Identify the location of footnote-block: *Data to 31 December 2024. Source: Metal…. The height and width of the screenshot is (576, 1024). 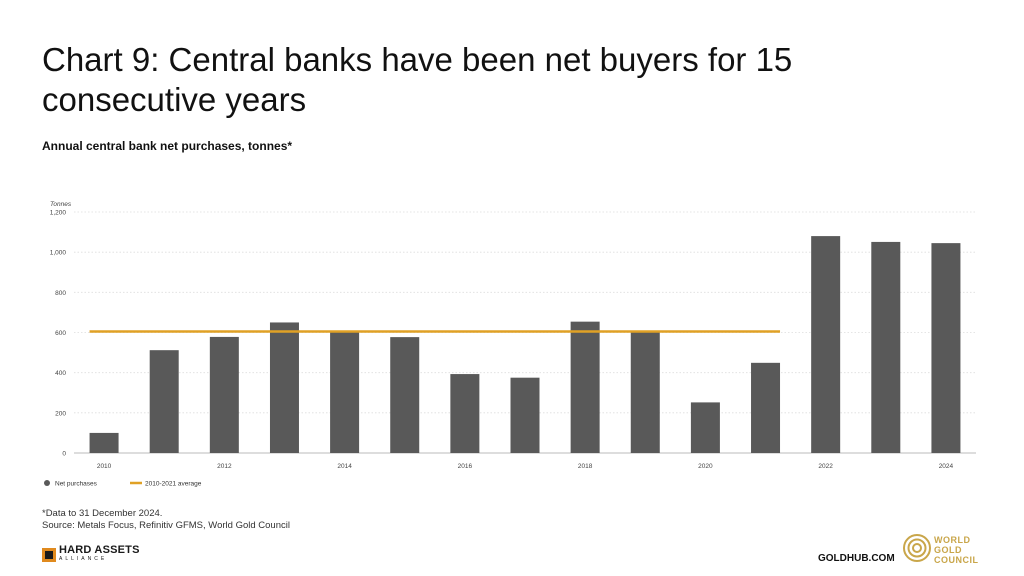
(166, 520).